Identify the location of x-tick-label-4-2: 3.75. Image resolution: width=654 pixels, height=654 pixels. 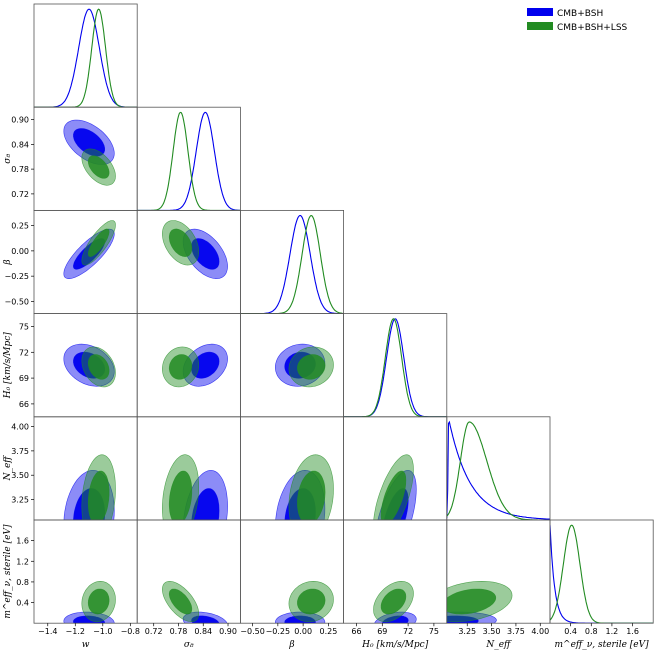
(516, 631).